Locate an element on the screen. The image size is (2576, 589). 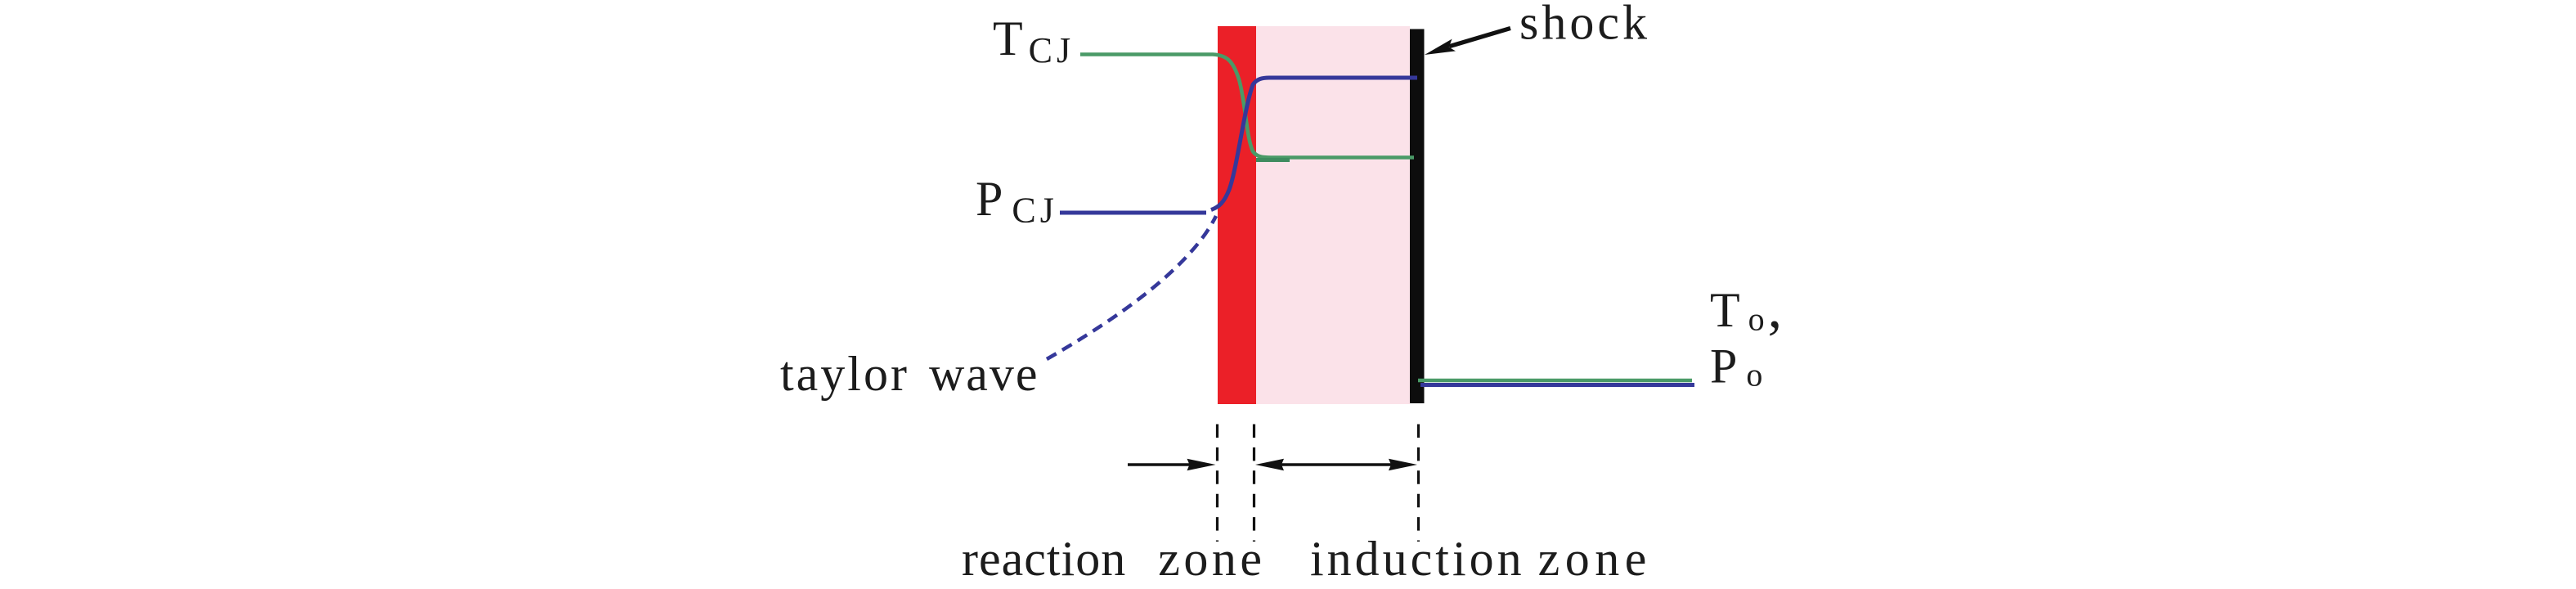
svg-text:PCJ: P CJ is located at coordinates (1017, 201).